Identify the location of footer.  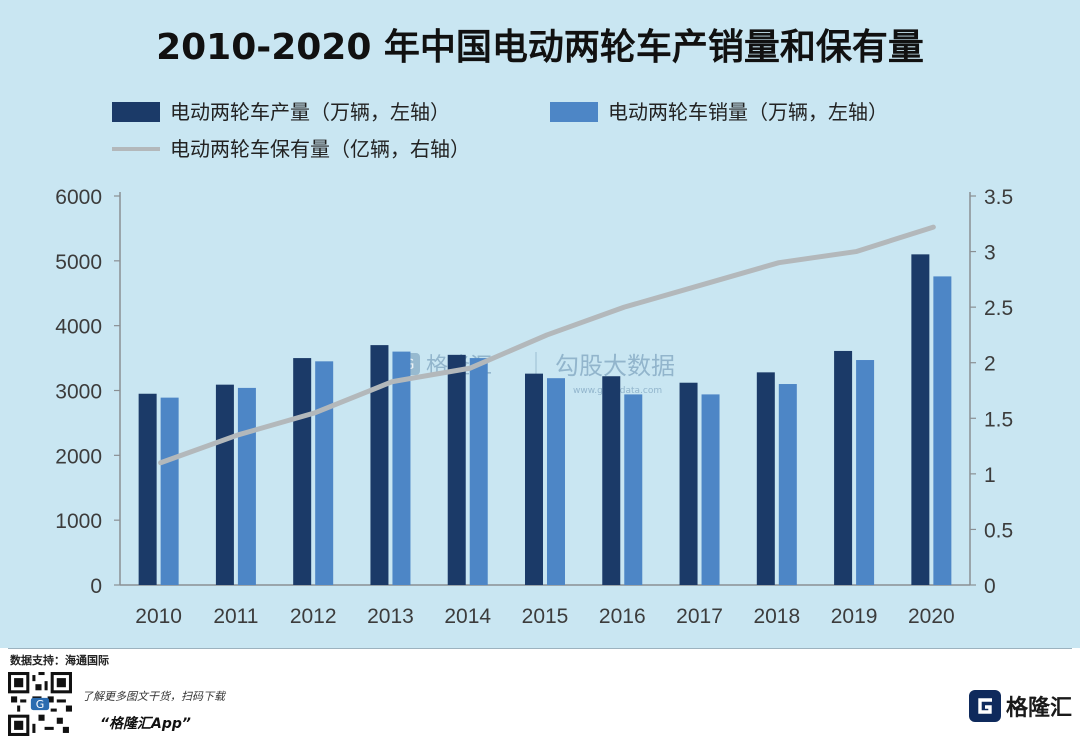
(540, 696).